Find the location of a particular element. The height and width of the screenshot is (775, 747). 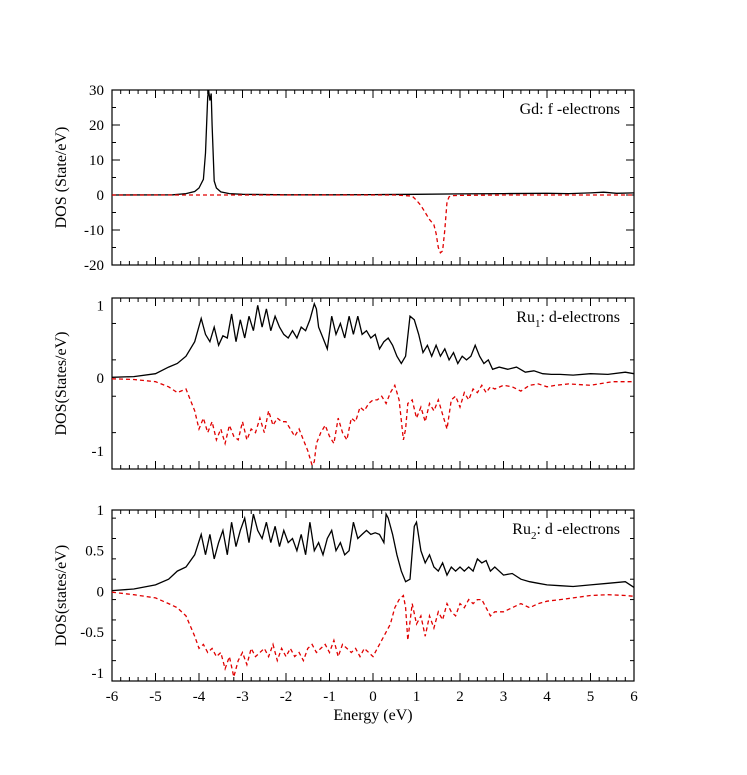

x-tick-label: -1 is located at coordinates (329, 697).